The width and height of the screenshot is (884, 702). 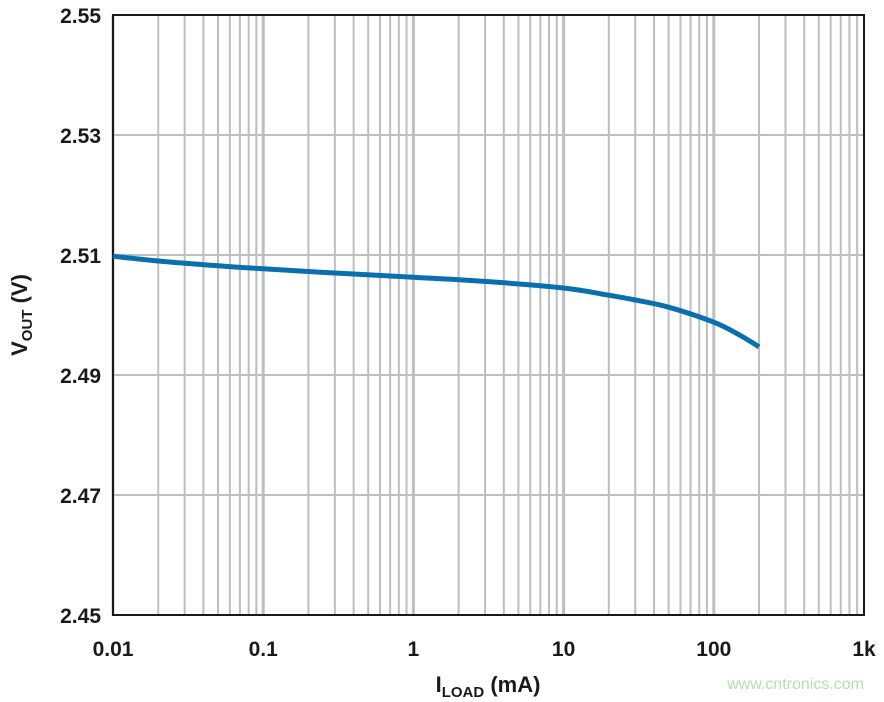 I want to click on watermark: www.cntronics.com, so click(x=795, y=684).